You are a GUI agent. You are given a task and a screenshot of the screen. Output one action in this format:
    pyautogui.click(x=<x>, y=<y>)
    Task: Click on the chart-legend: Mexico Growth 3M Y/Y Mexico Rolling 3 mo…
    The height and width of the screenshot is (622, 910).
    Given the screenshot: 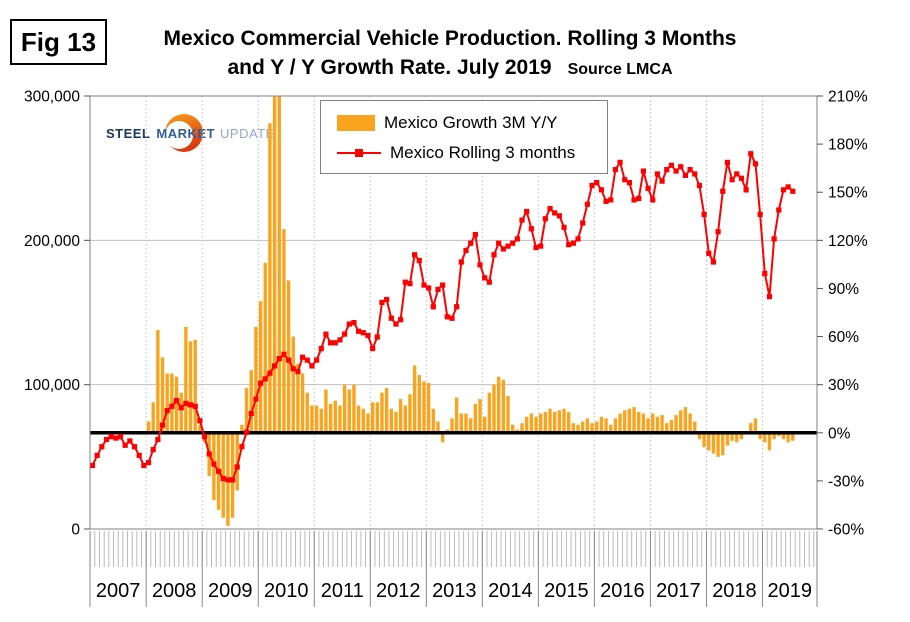 What is the action you would take?
    pyautogui.click(x=464, y=137)
    